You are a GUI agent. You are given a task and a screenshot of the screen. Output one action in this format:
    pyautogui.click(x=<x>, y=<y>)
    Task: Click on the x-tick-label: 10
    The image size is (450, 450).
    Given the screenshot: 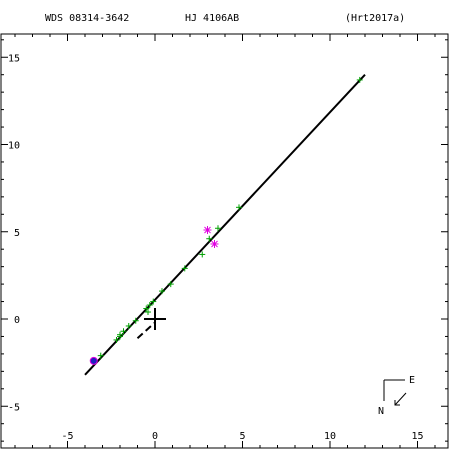 What is the action you would take?
    pyautogui.click(x=330, y=436)
    